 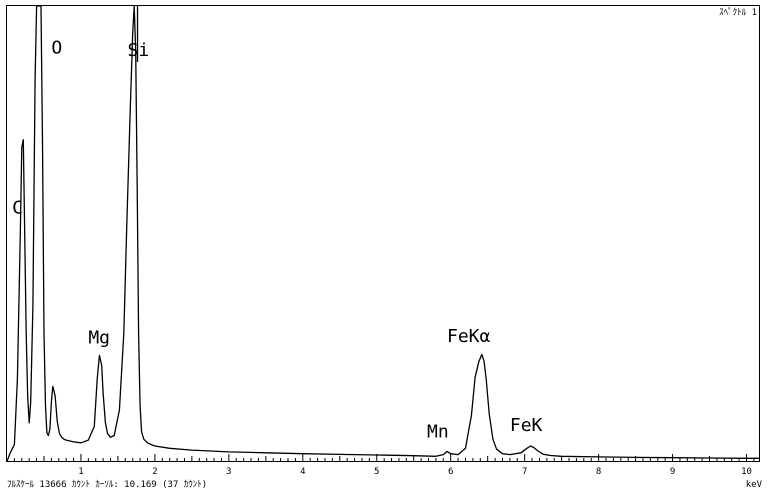 I want to click on x-tick-label: 2, so click(x=154, y=472).